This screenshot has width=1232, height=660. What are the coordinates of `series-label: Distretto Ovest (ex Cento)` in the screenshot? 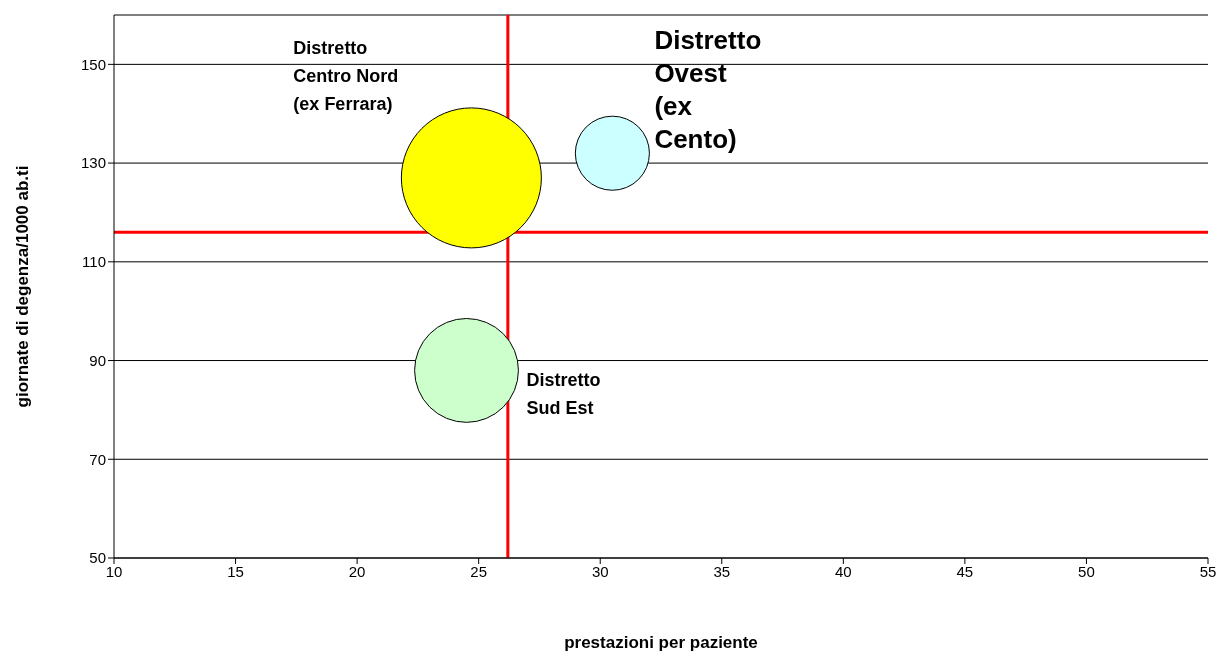 It's located at (708, 90).